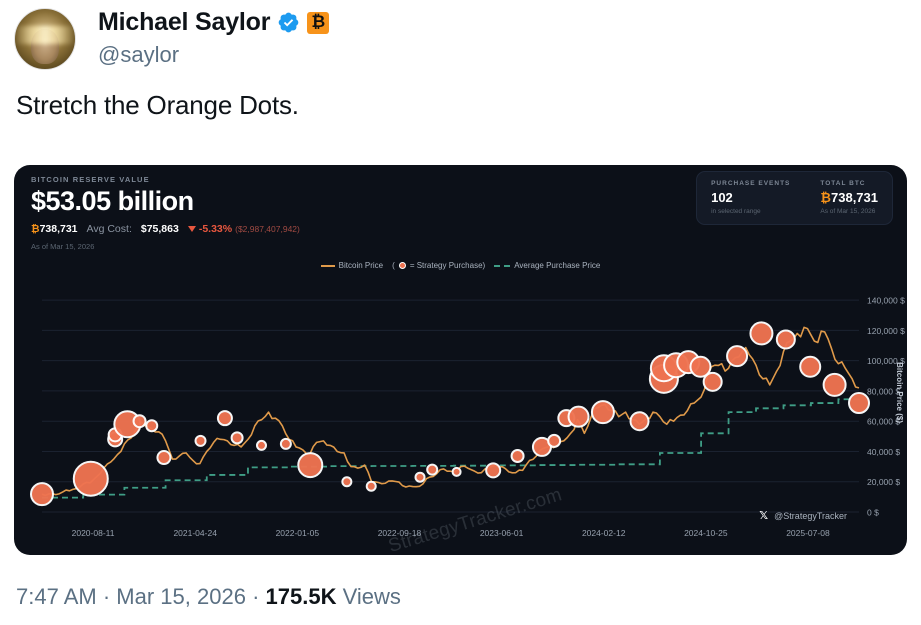 Image resolution: width=921 pixels, height=625 pixels. Describe the element at coordinates (886, 331) in the screenshot. I see `y-tick-label: 120,000 $` at that location.